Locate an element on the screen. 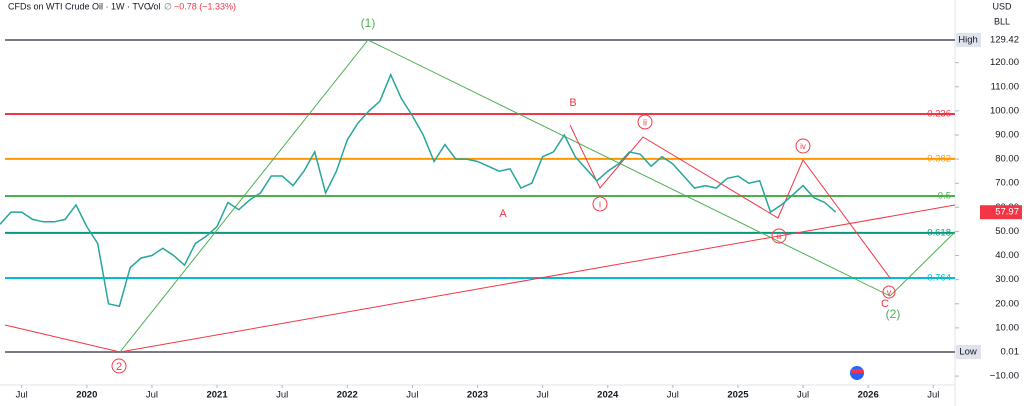 The height and width of the screenshot is (406, 1024). unit: BLL is located at coordinates (1002, 21).